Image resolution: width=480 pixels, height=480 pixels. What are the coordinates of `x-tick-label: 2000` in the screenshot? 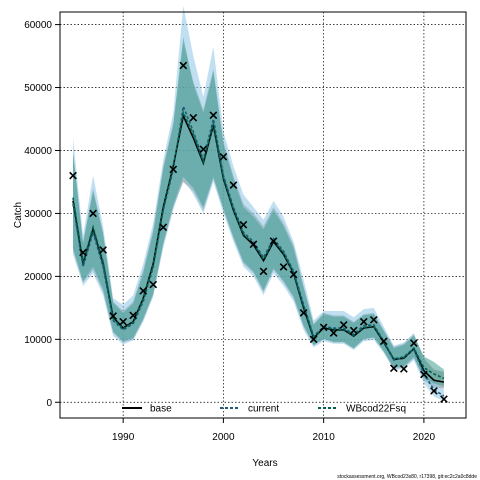 It's located at (223, 437).